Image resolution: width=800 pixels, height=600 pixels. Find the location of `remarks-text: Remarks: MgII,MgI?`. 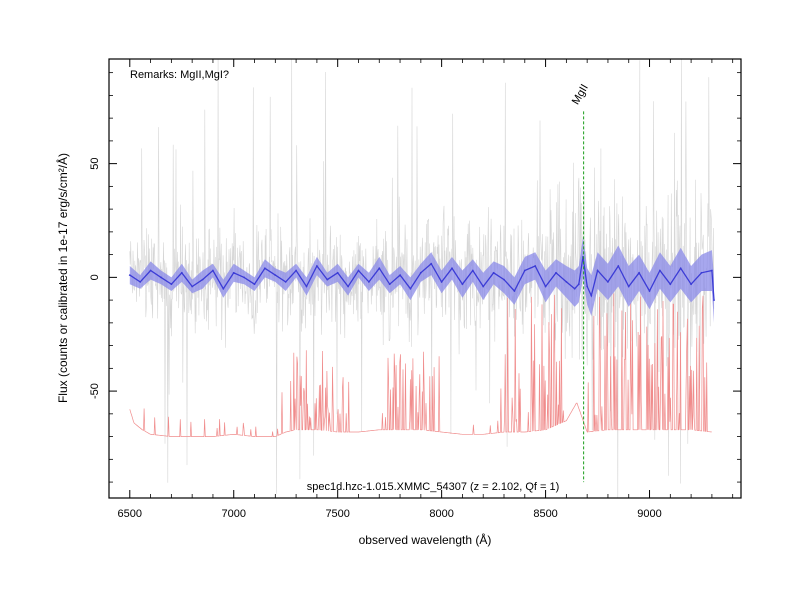

remarks-text: Remarks: MgII,MgI? is located at coordinates (179, 75).